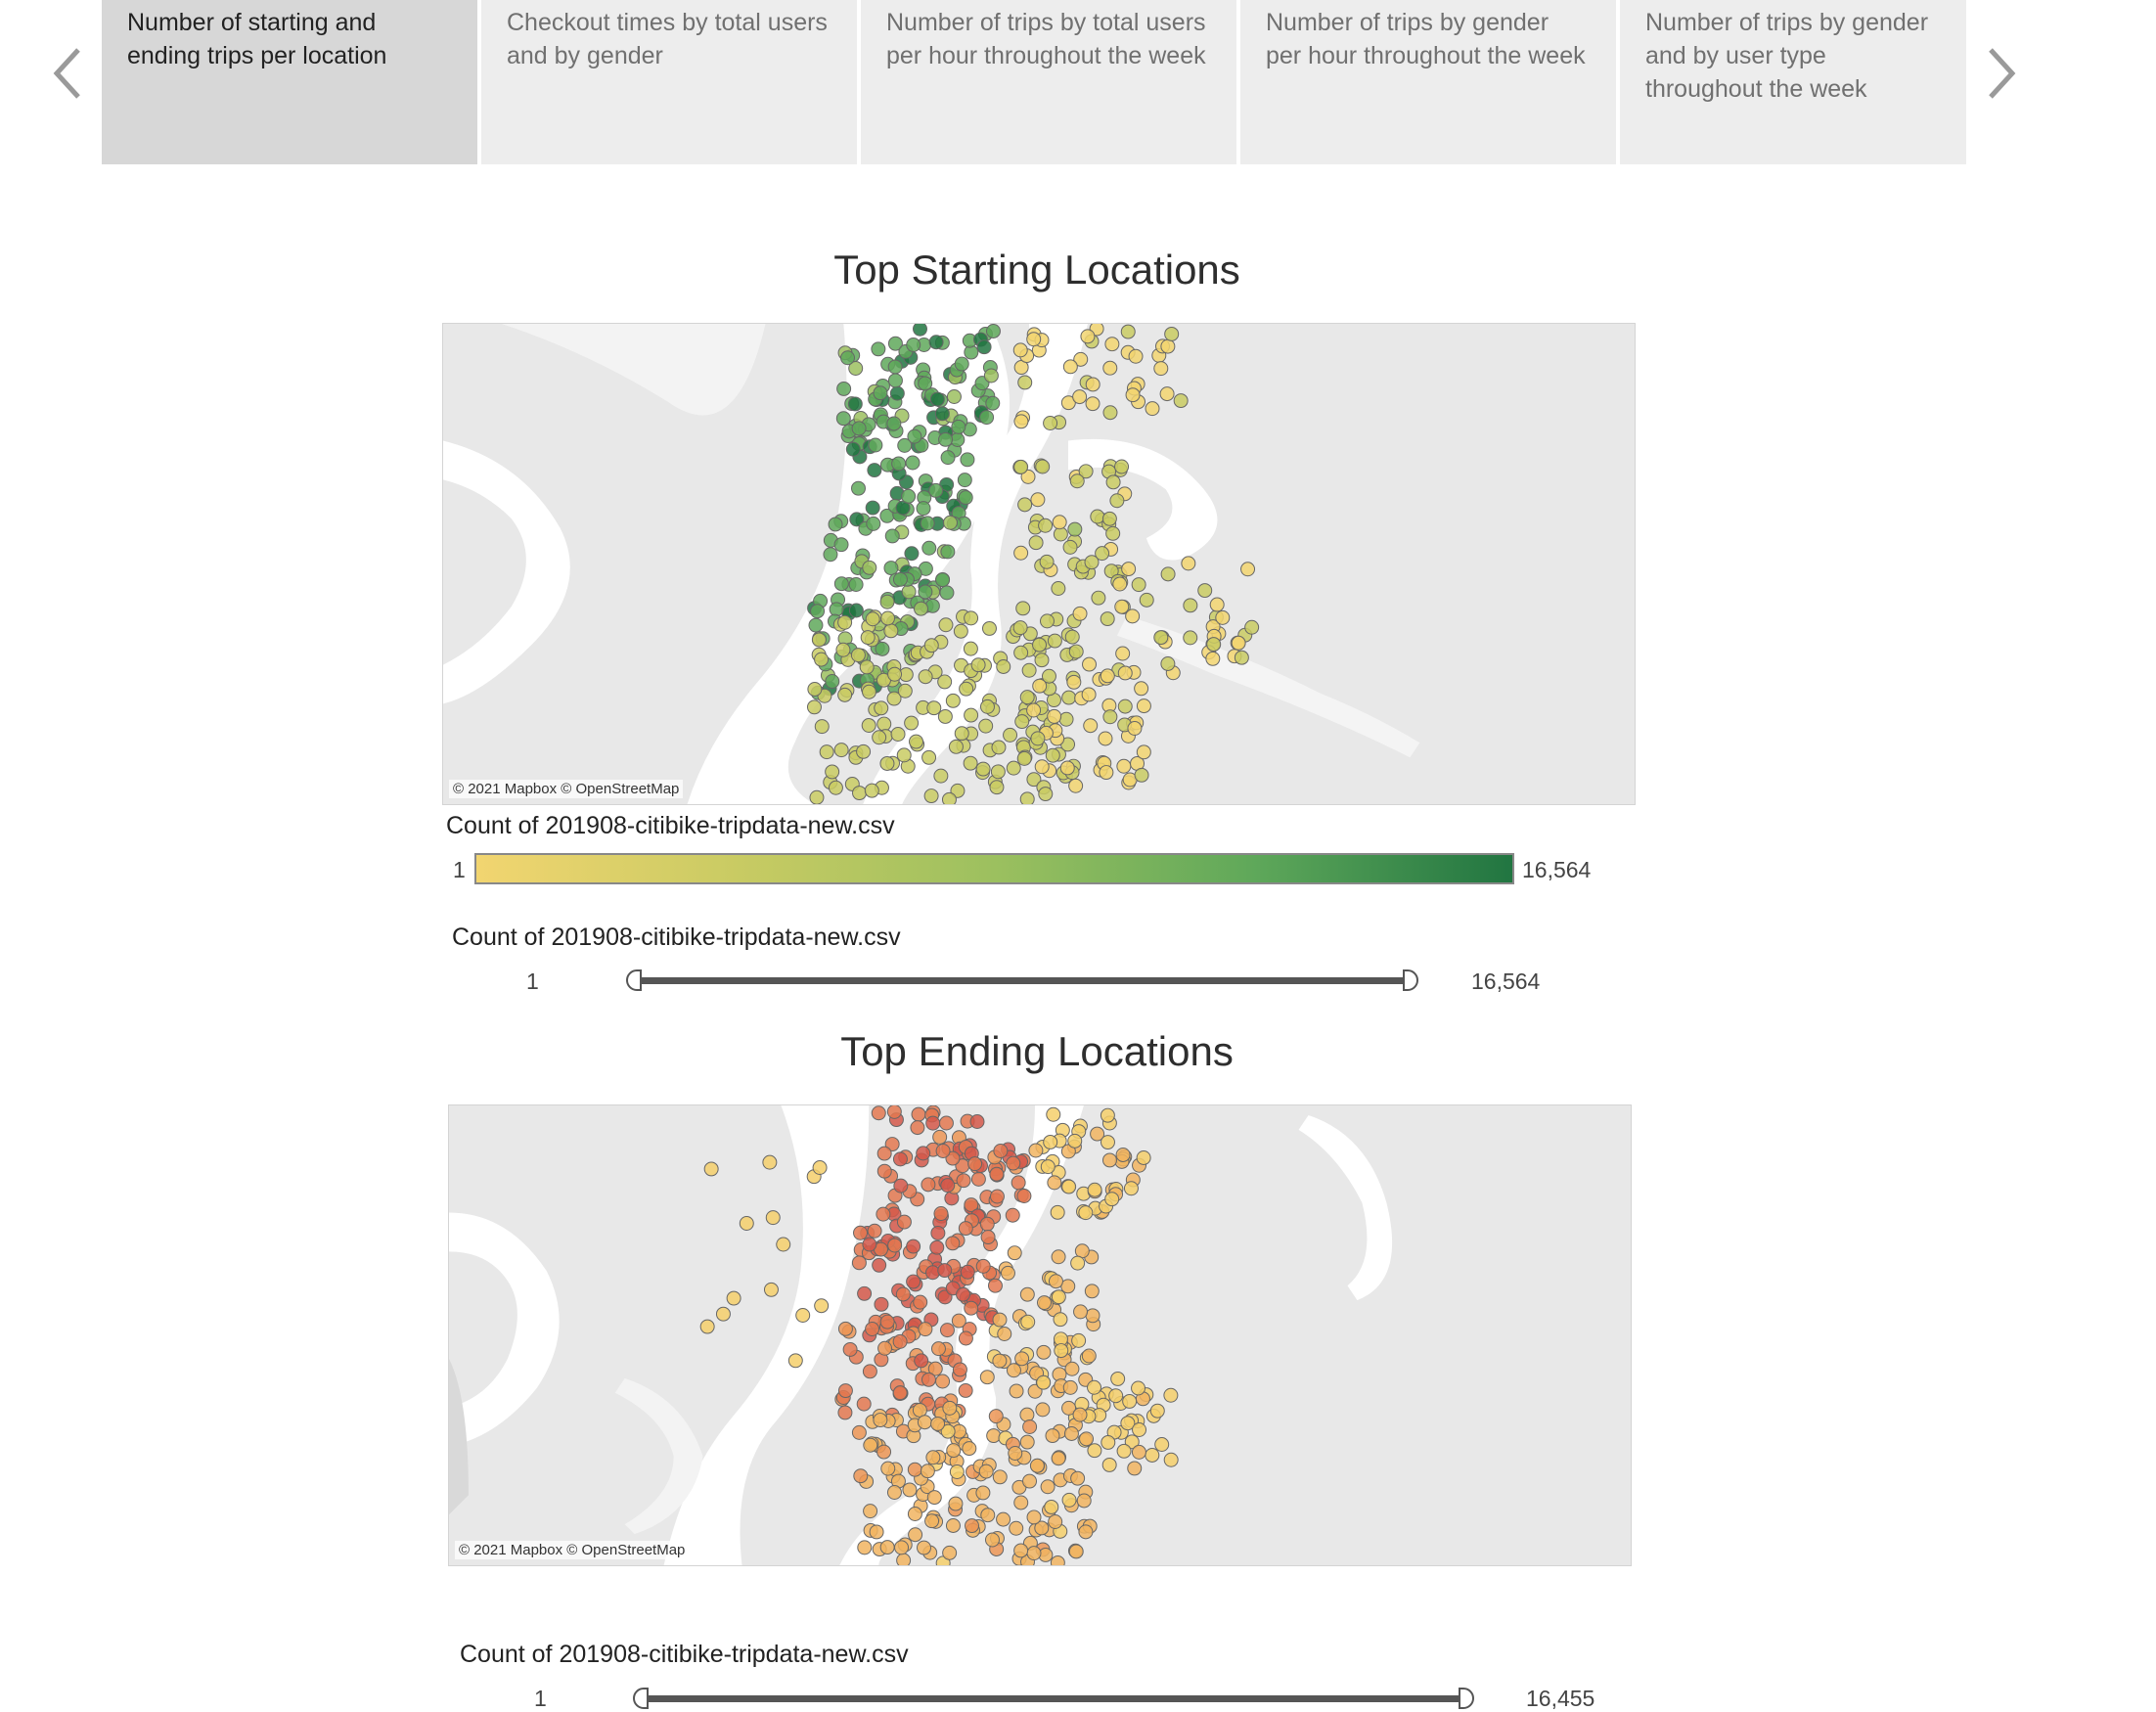 The width and height of the screenshot is (2156, 1712). What do you see at coordinates (2000, 73) in the screenshot?
I see `next-tab-arrow-icon` at bounding box center [2000, 73].